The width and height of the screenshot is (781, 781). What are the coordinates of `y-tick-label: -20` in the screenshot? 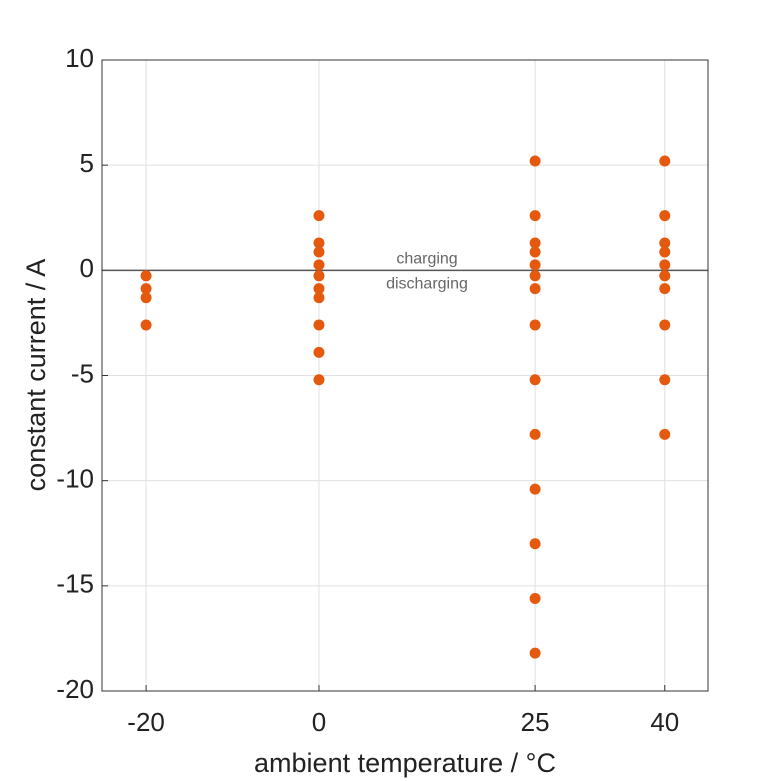 It's located at (75, 689).